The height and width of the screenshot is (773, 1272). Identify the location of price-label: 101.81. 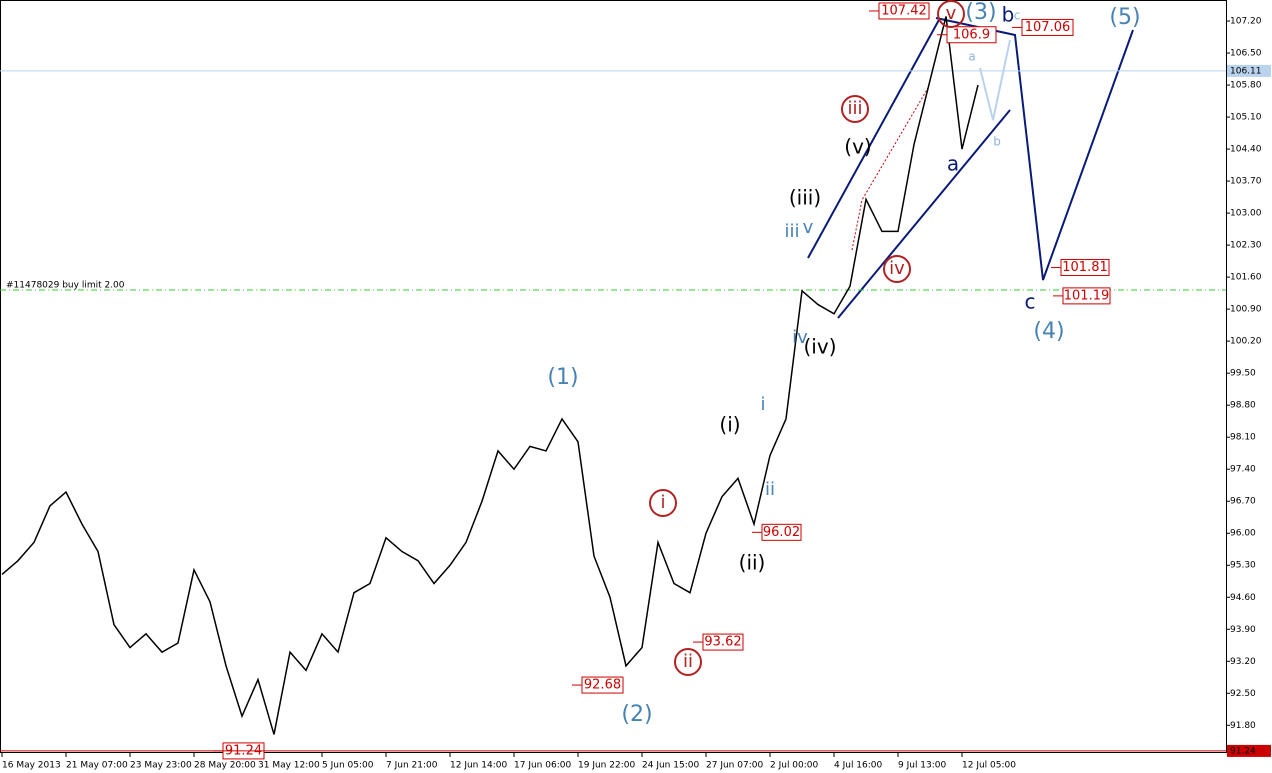
(1085, 267).